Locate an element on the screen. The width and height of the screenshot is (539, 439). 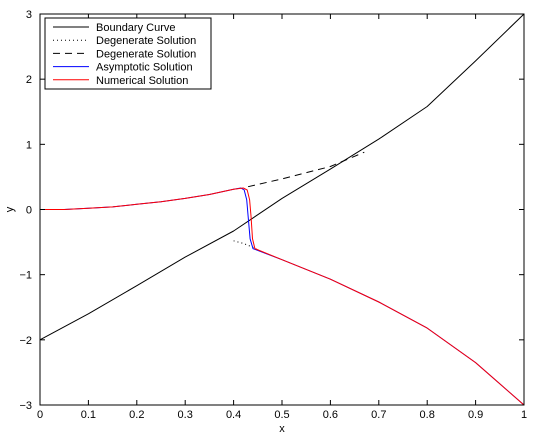
legend-label: Boundary Curve is located at coordinates (136, 28).